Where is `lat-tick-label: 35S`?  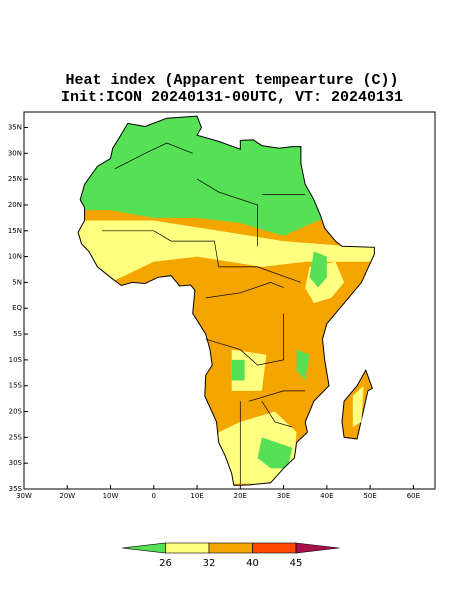
lat-tick-label: 35S is located at coordinates (16, 489).